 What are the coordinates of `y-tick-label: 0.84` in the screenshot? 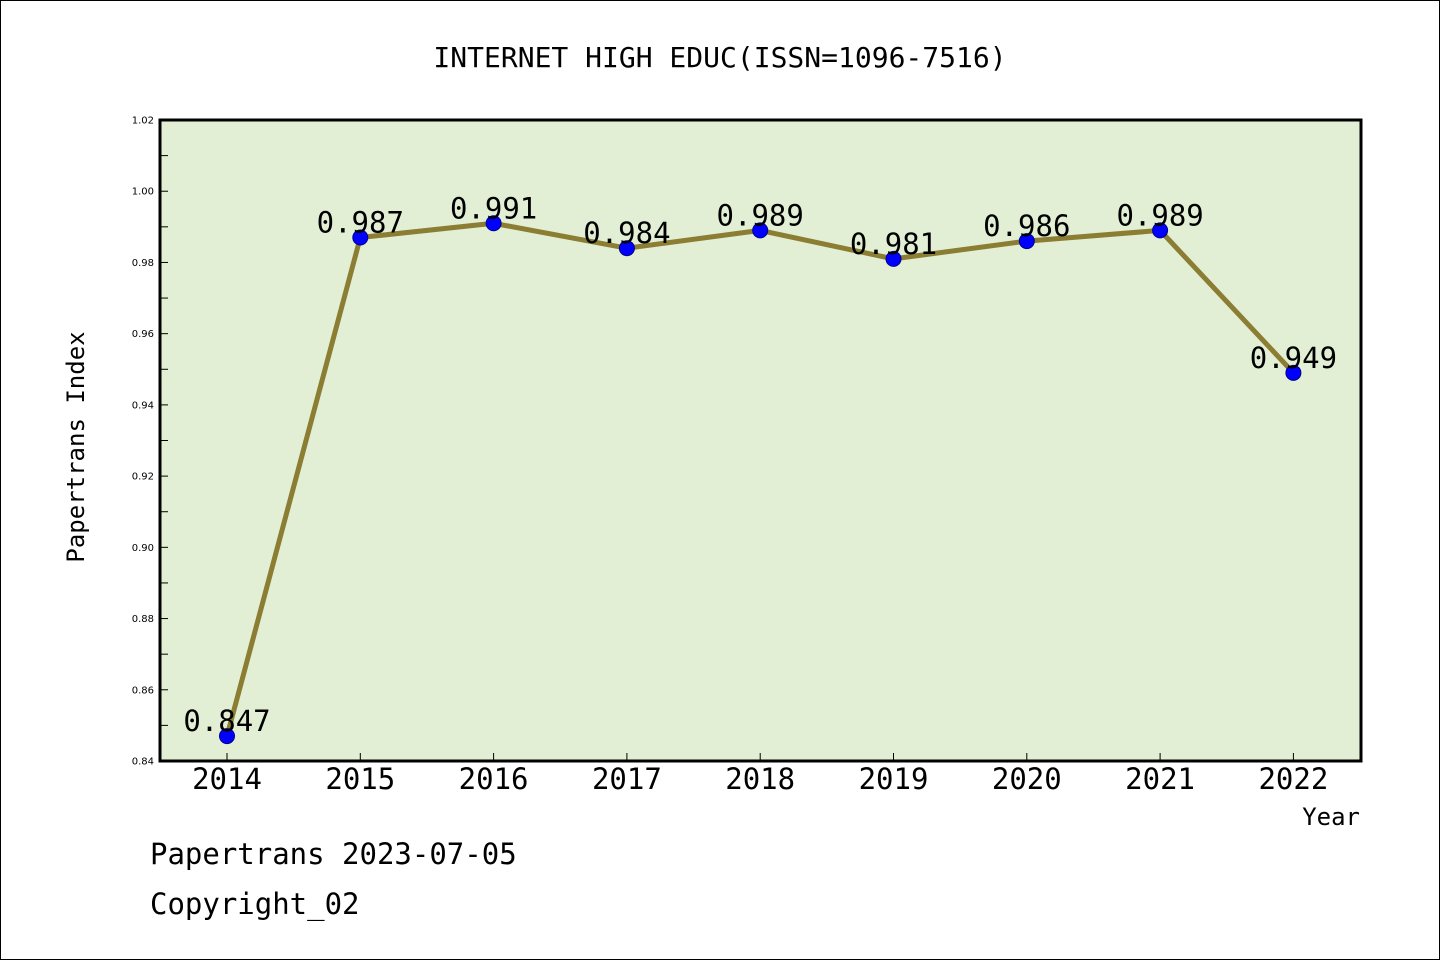 It's located at (143, 762).